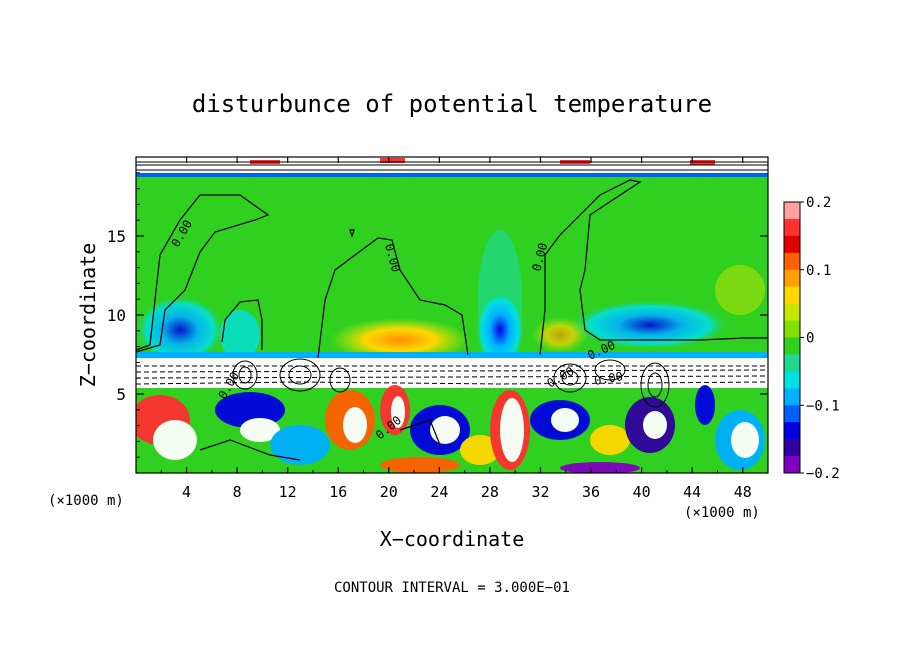 The height and width of the screenshot is (654, 904). Describe the element at coordinates (389, 492) in the screenshot. I see `x-tick-label: 20` at that location.